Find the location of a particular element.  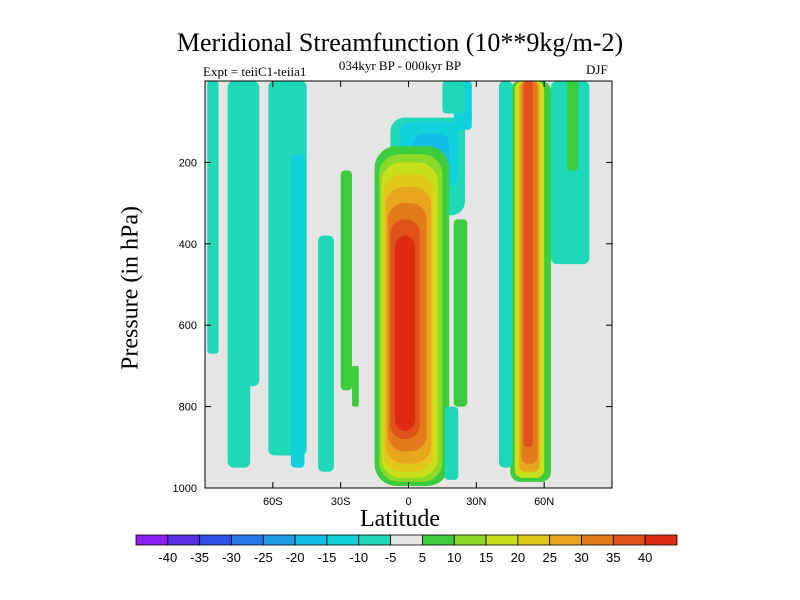

colorbar-label-12: 25 is located at coordinates (549, 557).